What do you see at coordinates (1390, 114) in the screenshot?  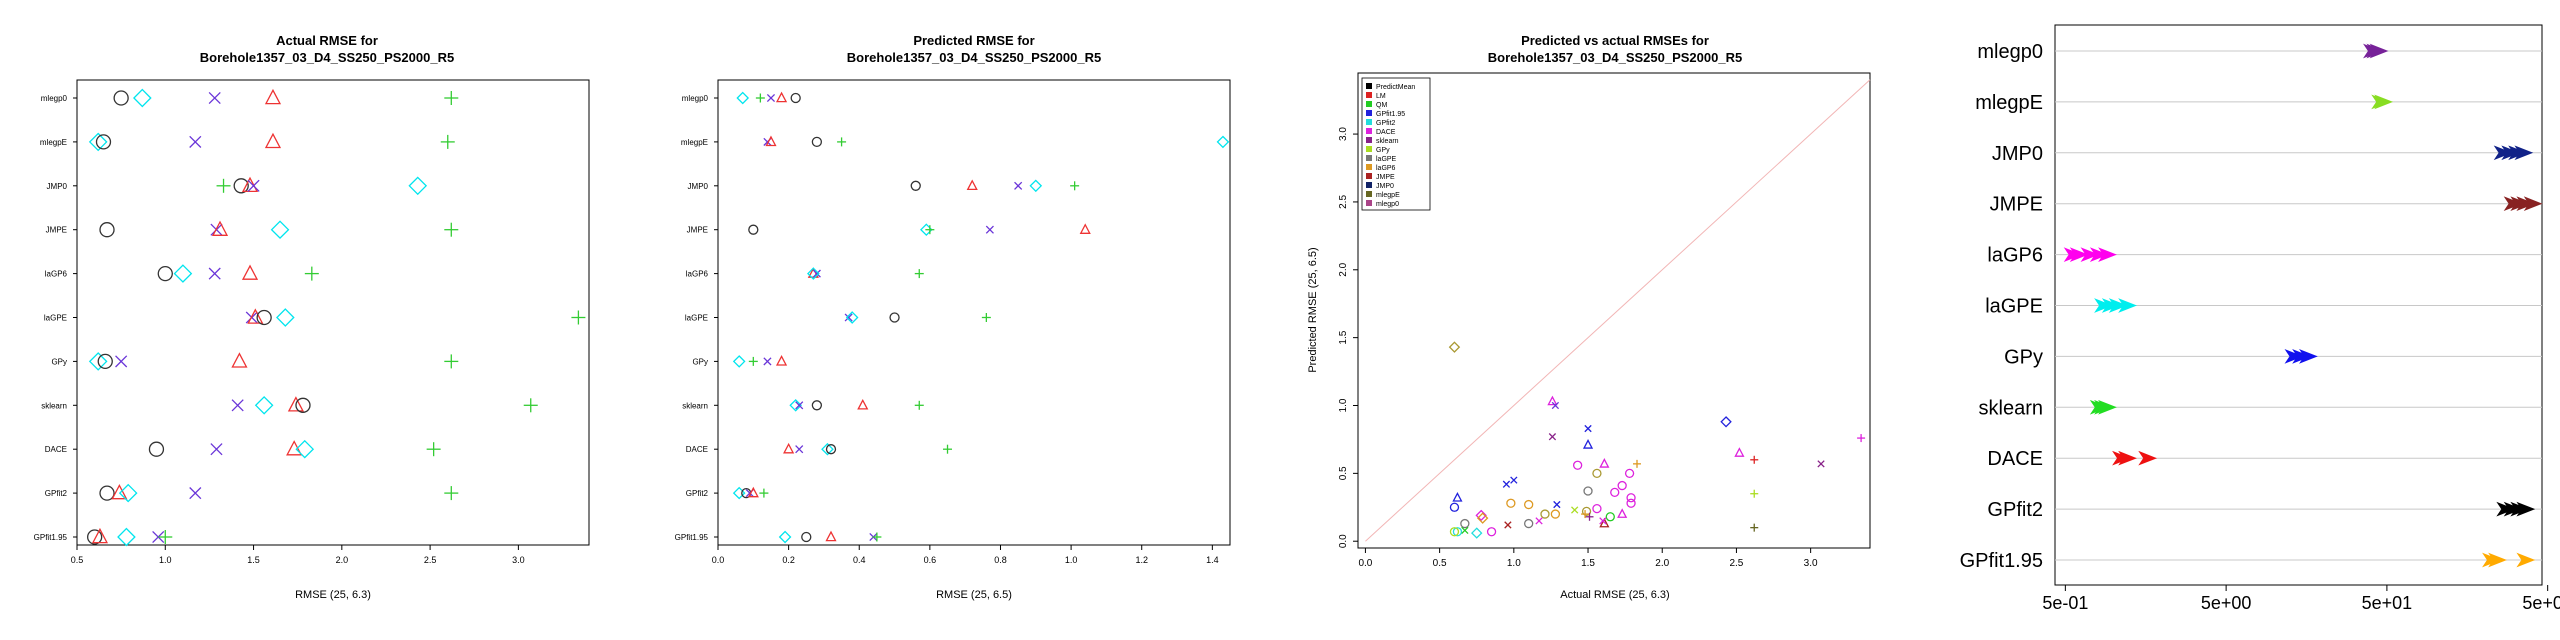 I see `legend-item-label: GPfit1.95` at bounding box center [1390, 114].